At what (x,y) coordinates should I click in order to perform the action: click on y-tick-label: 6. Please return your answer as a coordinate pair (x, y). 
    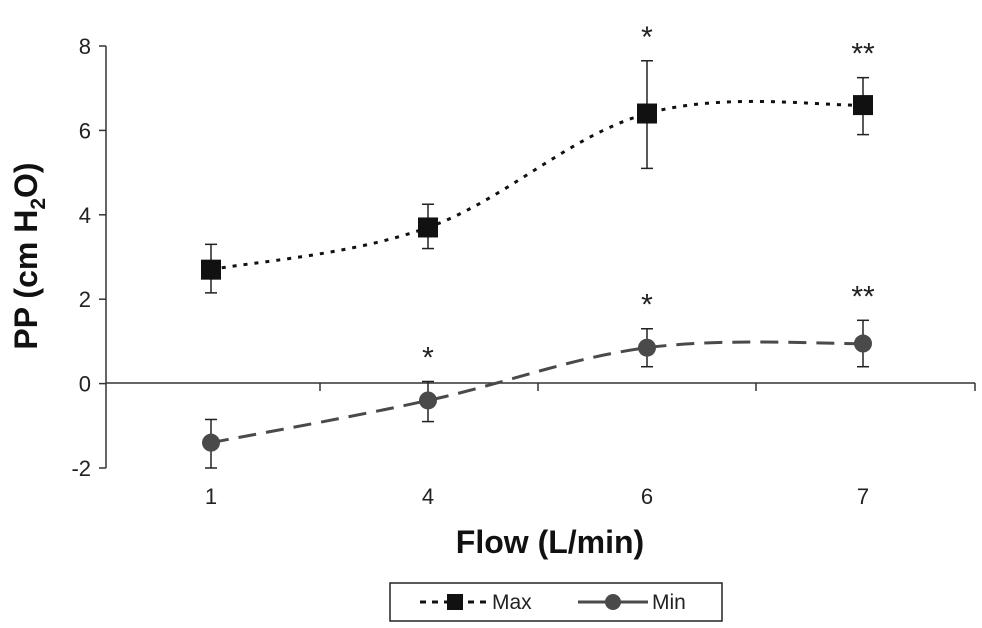
    Looking at the image, I should click on (85, 130).